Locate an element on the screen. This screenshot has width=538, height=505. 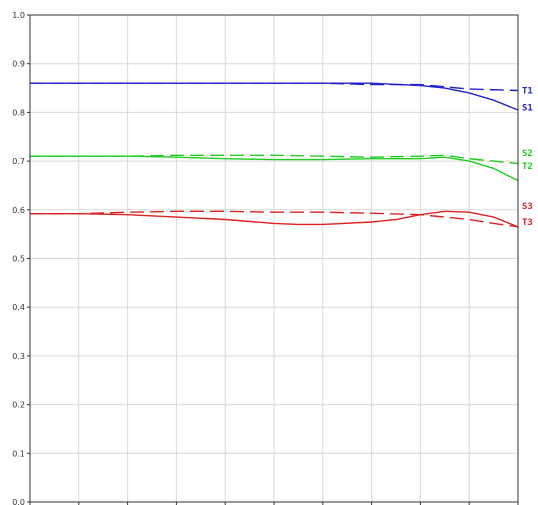
series-line-s3 is located at coordinates (274, 219).